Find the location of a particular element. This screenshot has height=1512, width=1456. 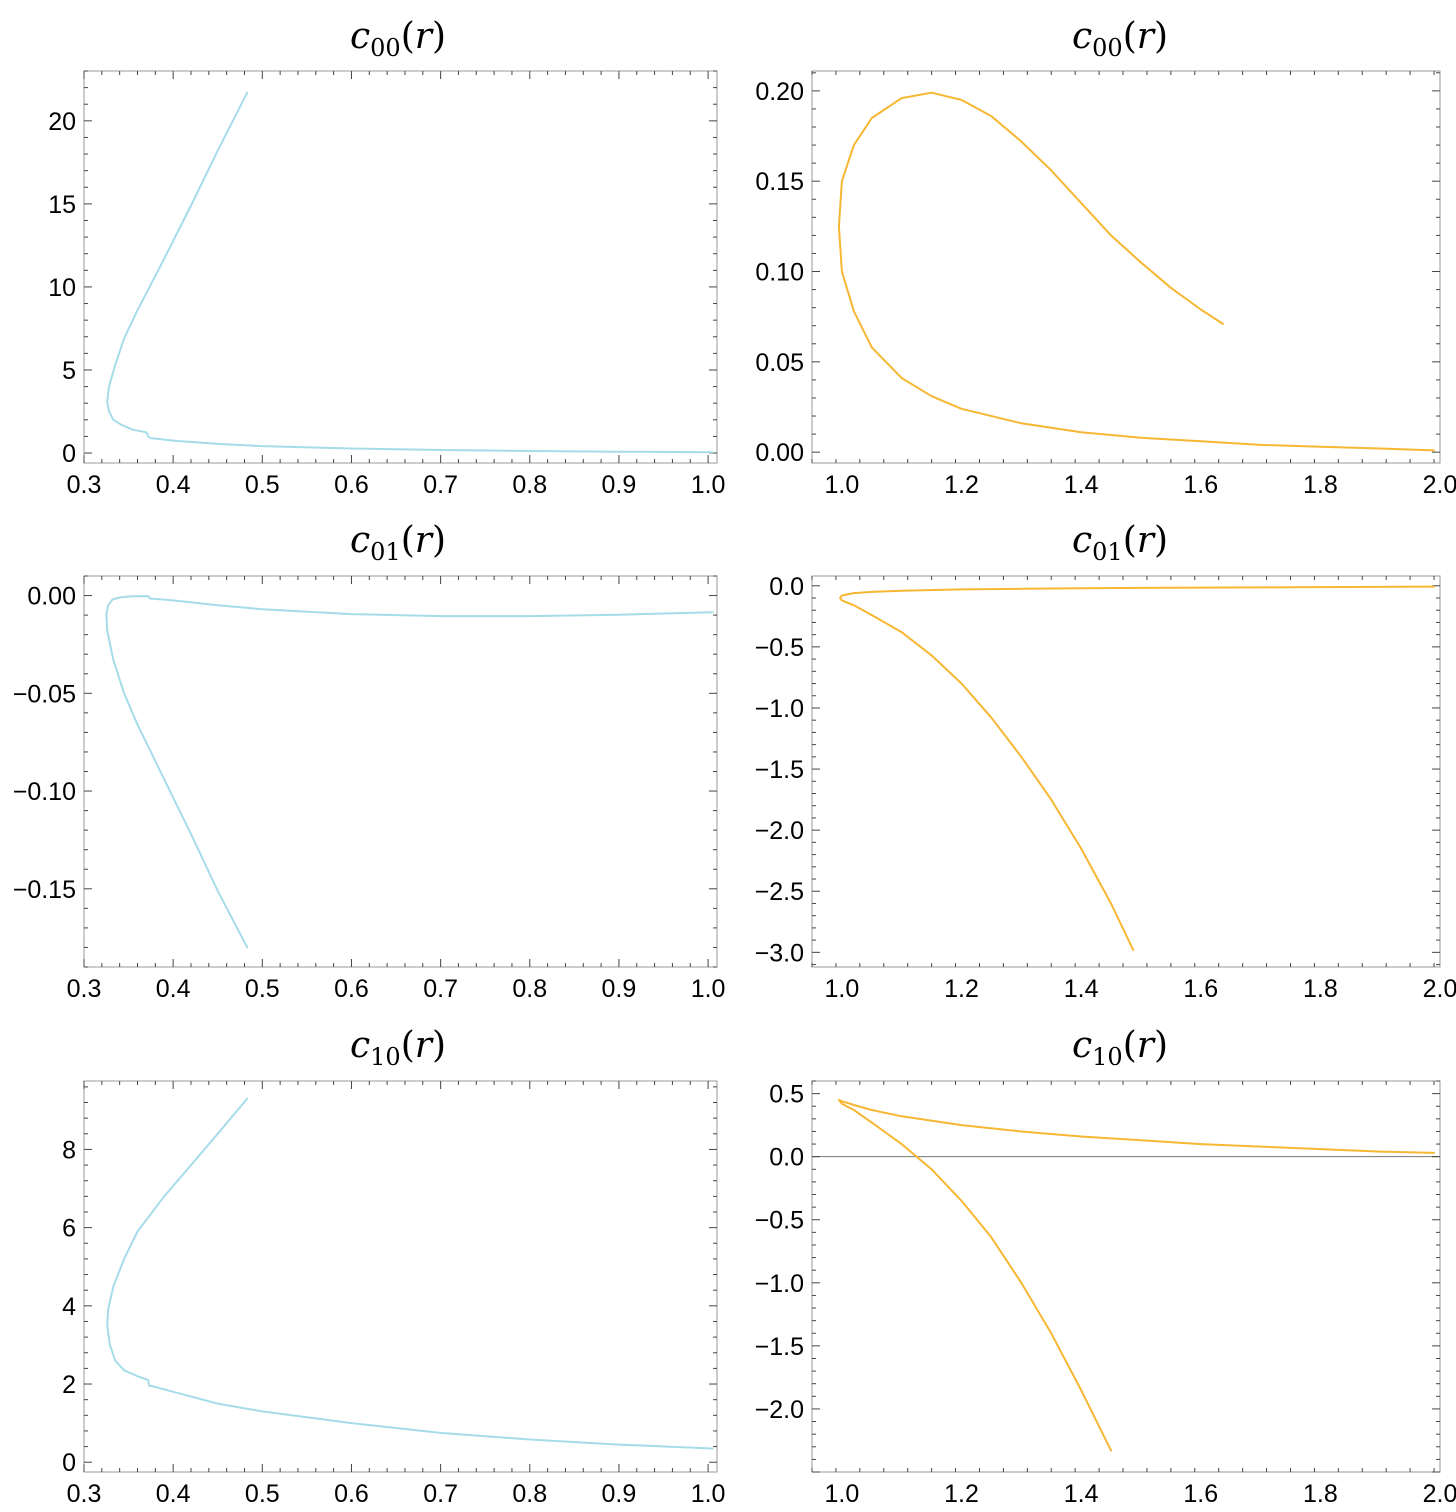

panel-1: c00(r) 0.3 0.4 0.5 0.6 0.7 0.8 0.9 1.0 0 5 10 15 20 is located at coordinates (386, 257).